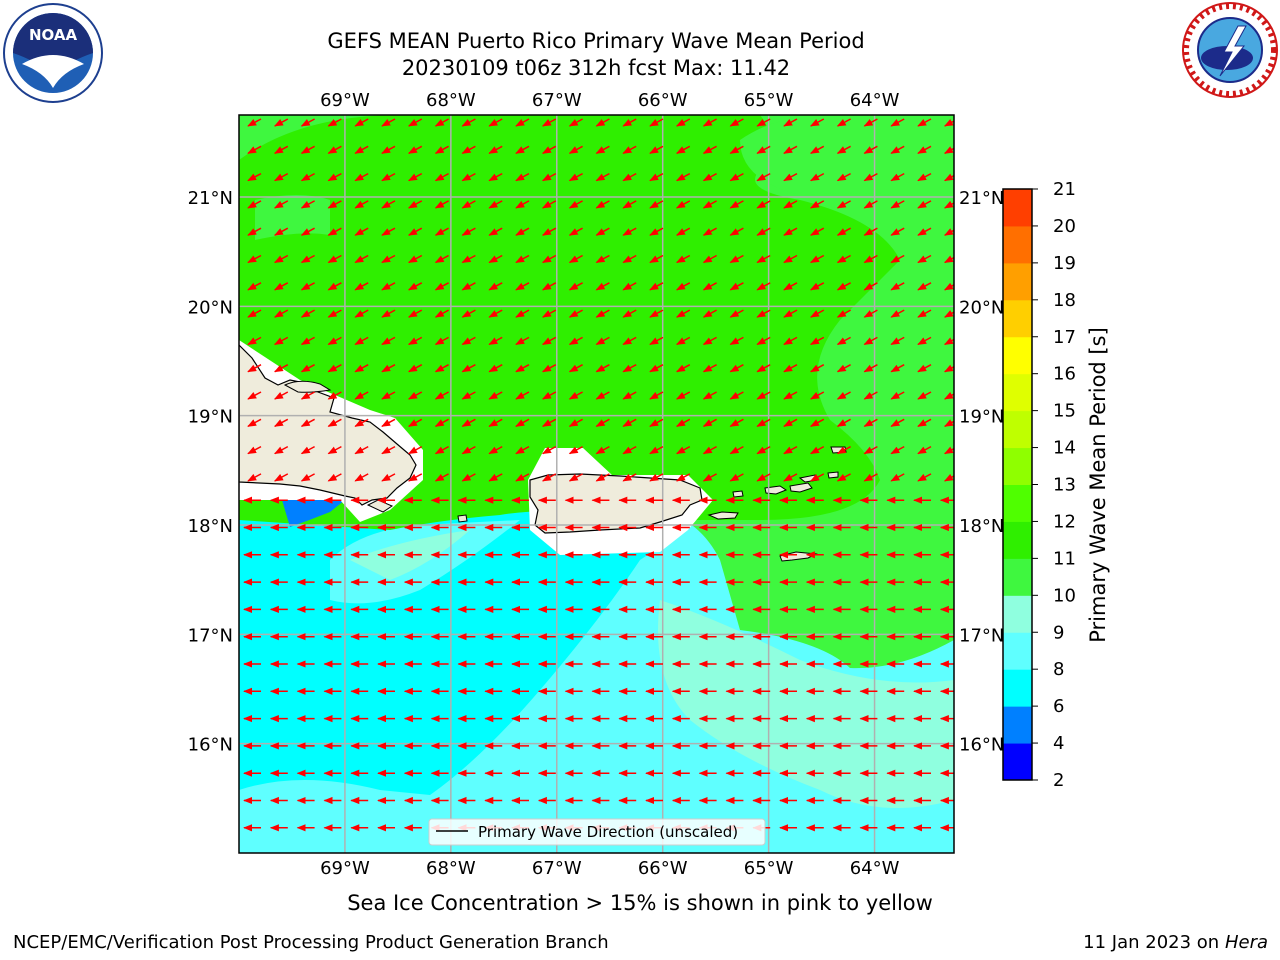 This screenshot has height=960, width=1280. I want to click on latitude-tick-label: 16°N, so click(210, 745).